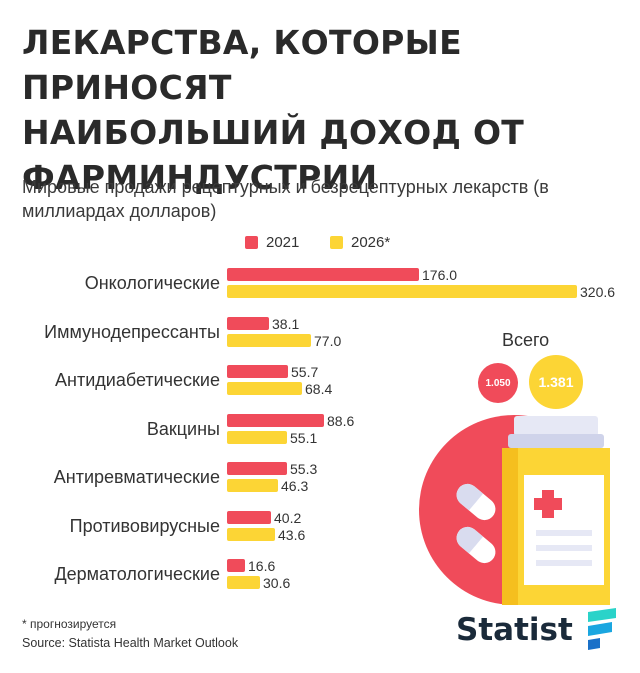 This screenshot has width=640, height=673. Describe the element at coordinates (292, 534) in the screenshot. I see `data-label: 43.6` at that location.